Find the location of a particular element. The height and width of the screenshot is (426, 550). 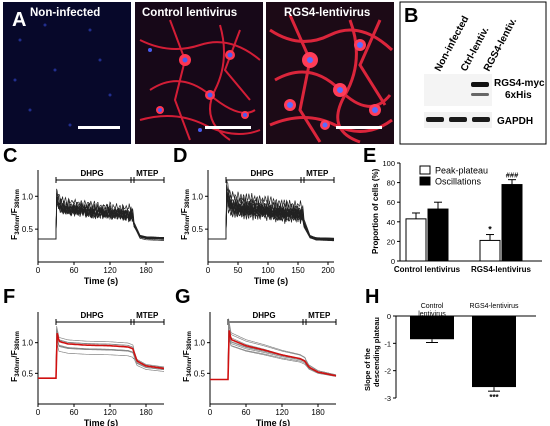

panel-letter-e: E is located at coordinates (369, 156).